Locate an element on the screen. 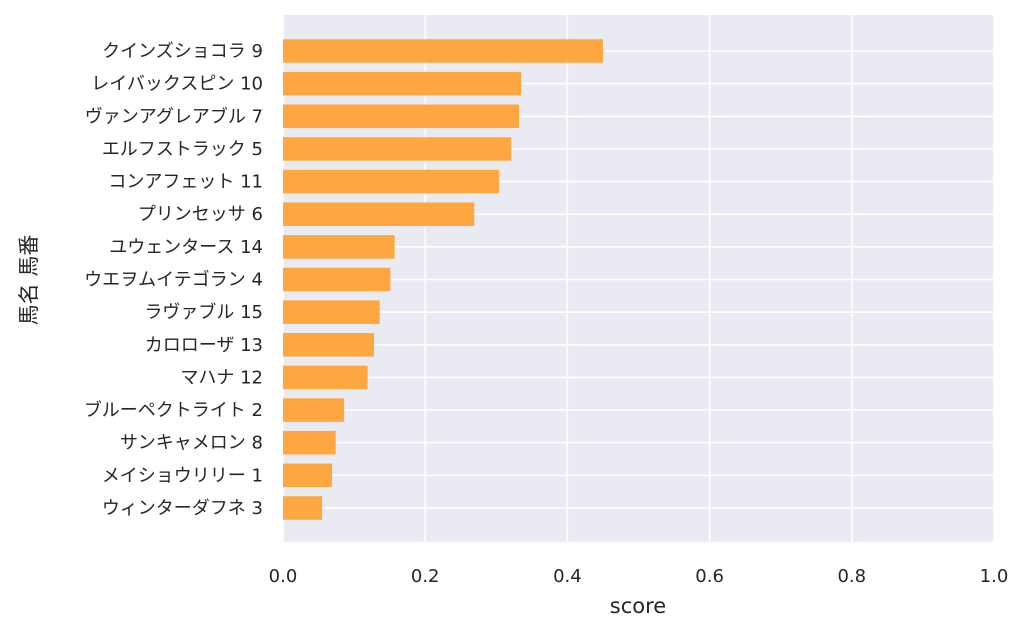  y-tick-label: ラヴァブル 15 is located at coordinates (203, 312).